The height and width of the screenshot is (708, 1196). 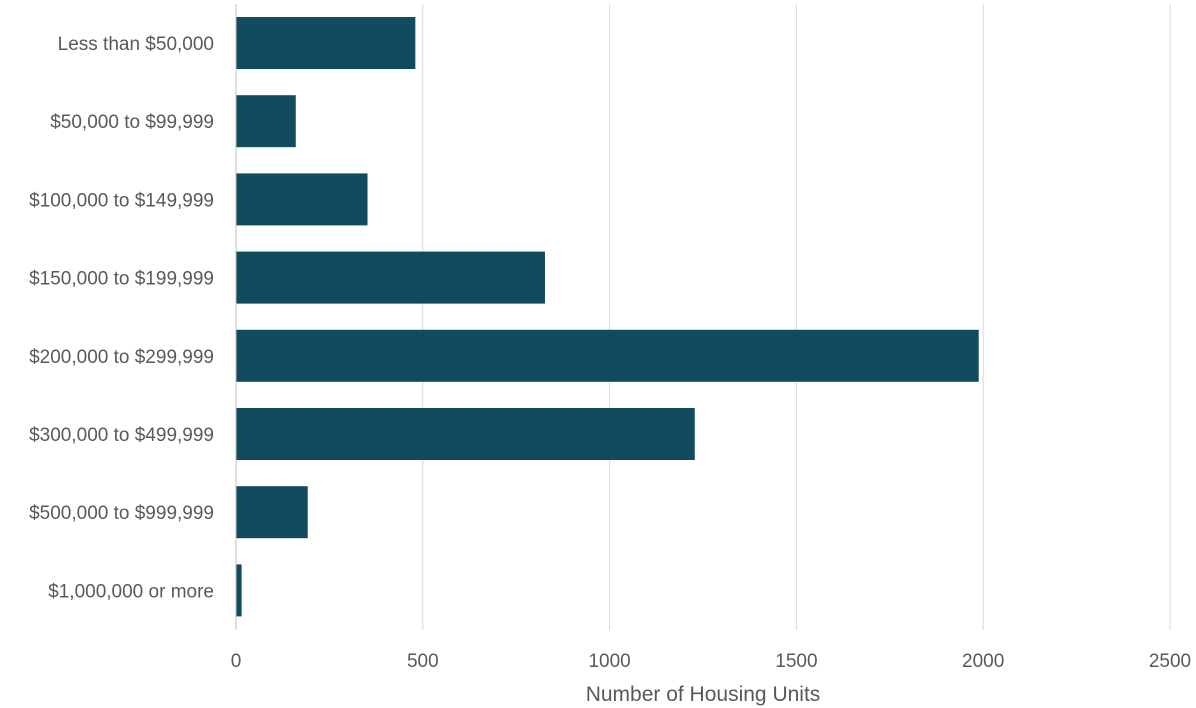 What do you see at coordinates (121, 357) in the screenshot?
I see `category-label: $200,000 to $299,999` at bounding box center [121, 357].